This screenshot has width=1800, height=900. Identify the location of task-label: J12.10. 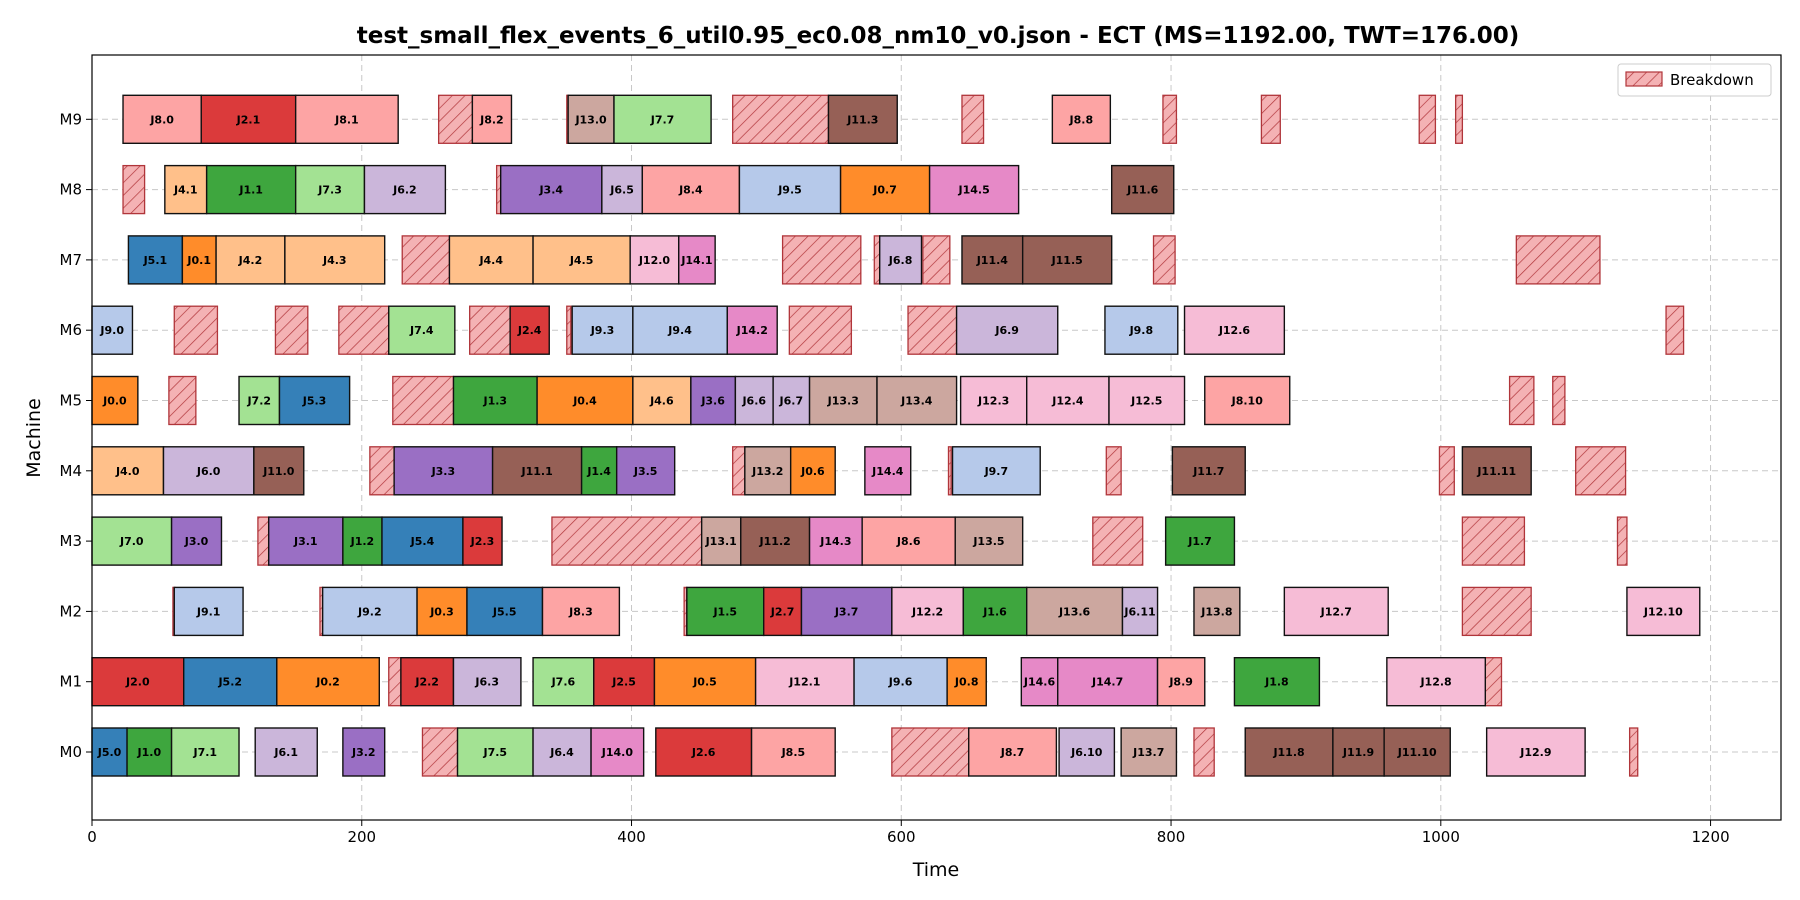
(1663, 611).